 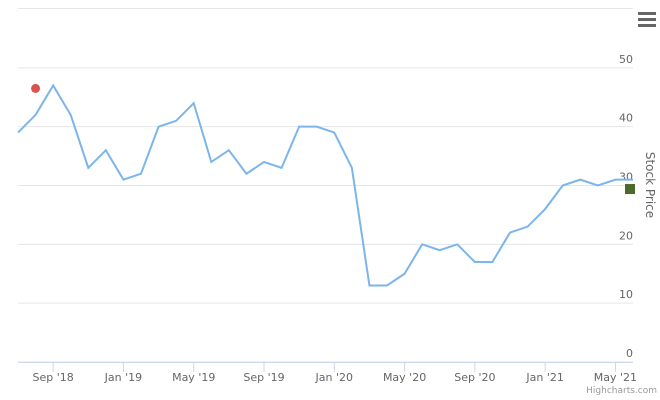 What do you see at coordinates (36, 88) in the screenshot?
I see `high-marker` at bounding box center [36, 88].